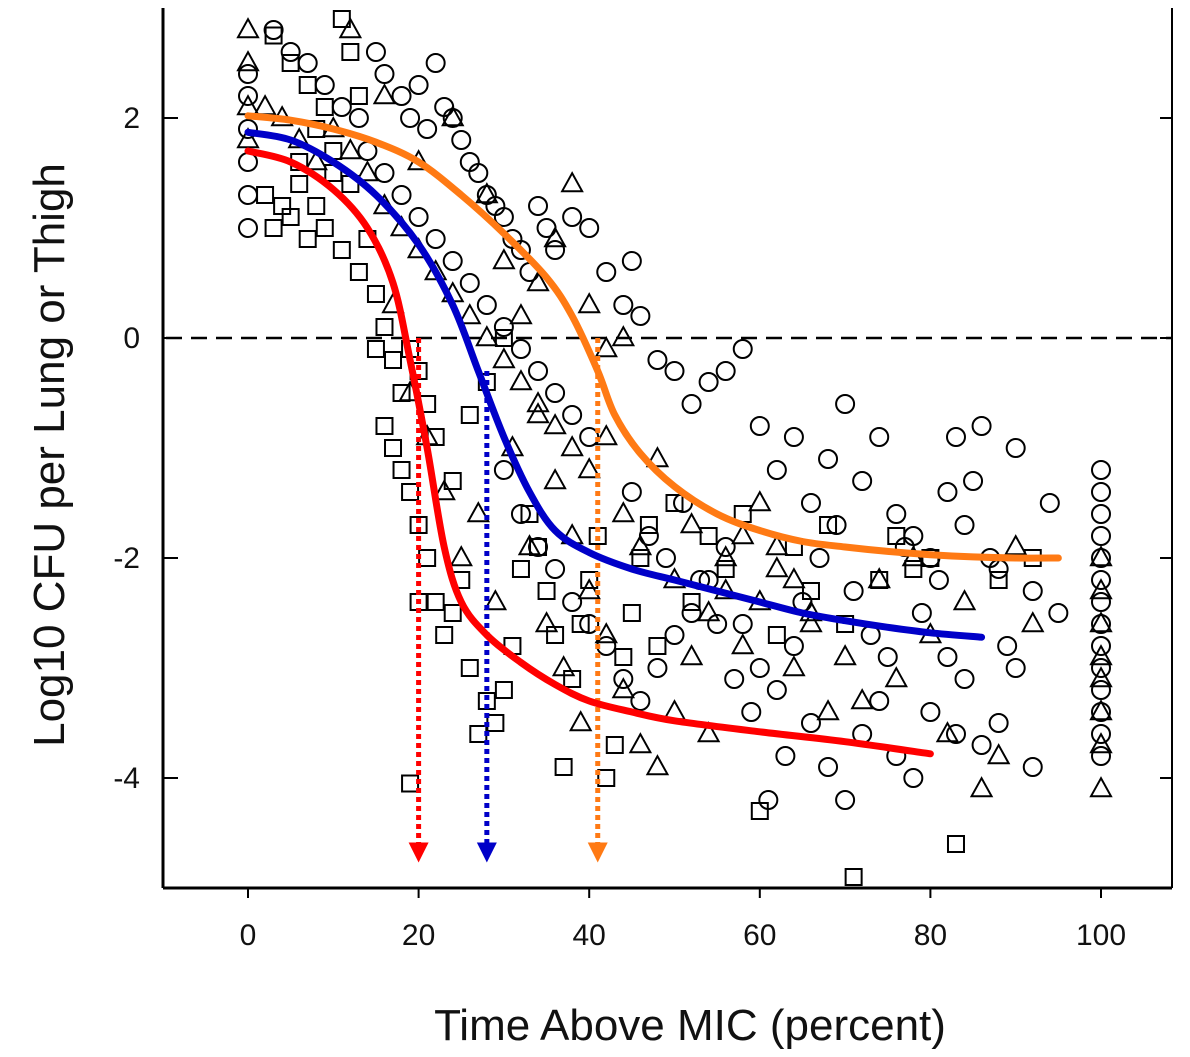 The width and height of the screenshot is (1190, 1057). I want to click on x-tick-label: 60, so click(759, 935).